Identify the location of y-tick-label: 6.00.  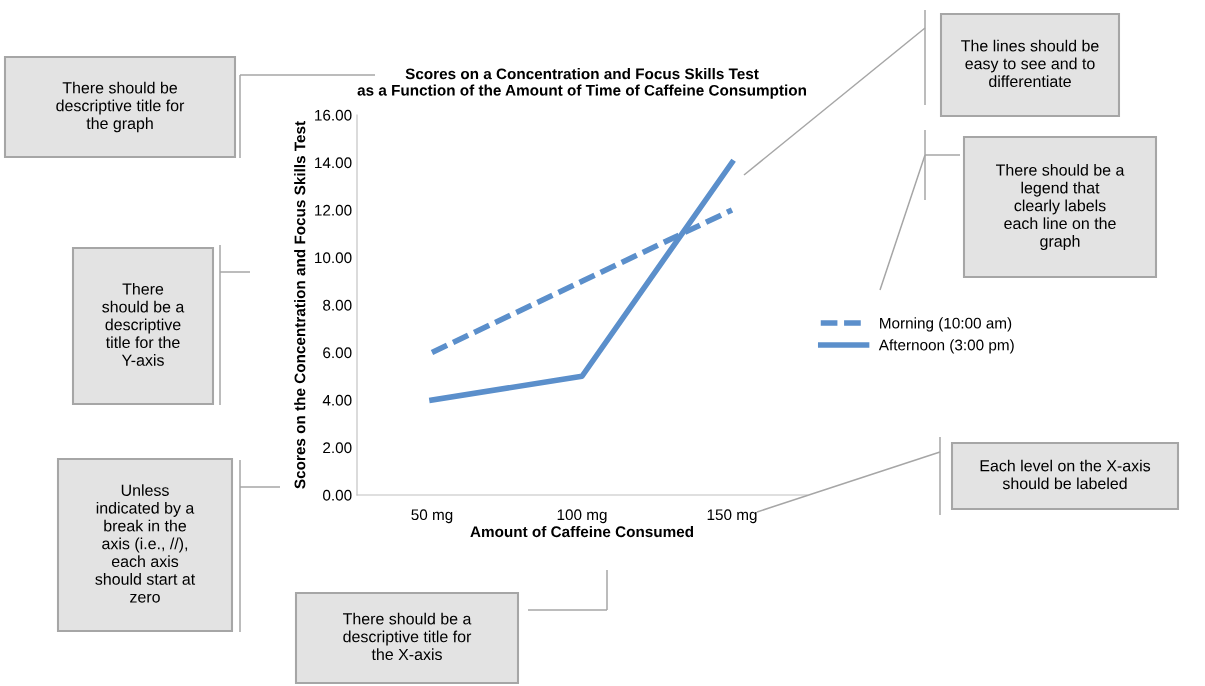
(337, 353).